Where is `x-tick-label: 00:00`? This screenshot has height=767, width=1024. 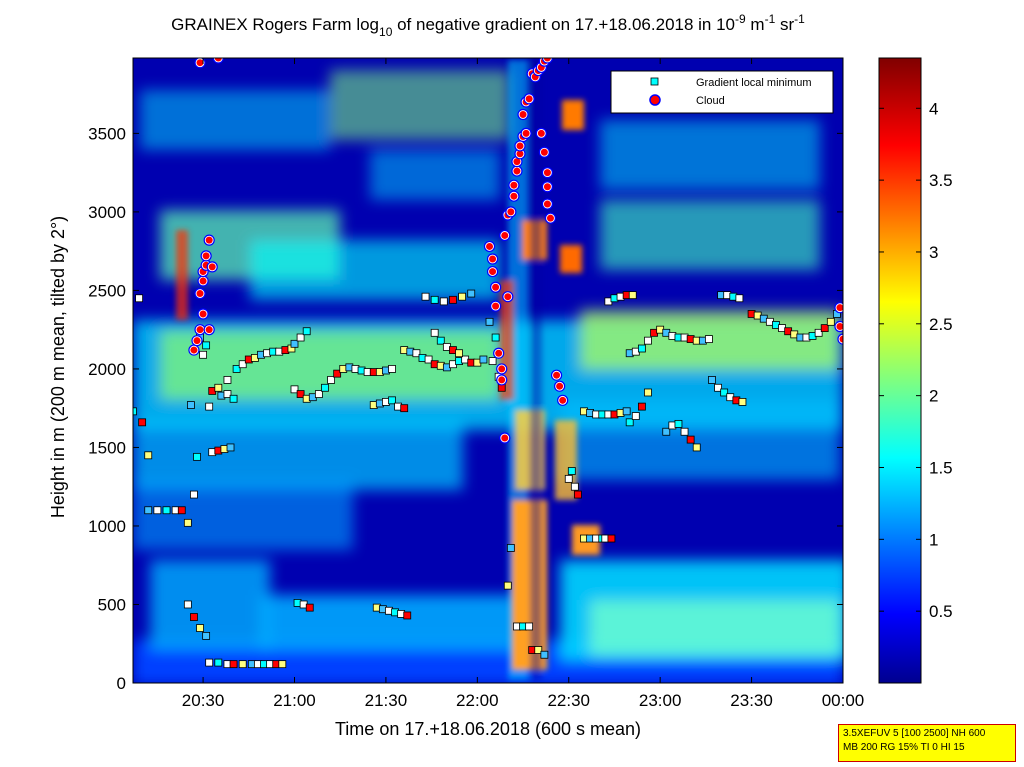 x-tick-label: 00:00 is located at coordinates (843, 700).